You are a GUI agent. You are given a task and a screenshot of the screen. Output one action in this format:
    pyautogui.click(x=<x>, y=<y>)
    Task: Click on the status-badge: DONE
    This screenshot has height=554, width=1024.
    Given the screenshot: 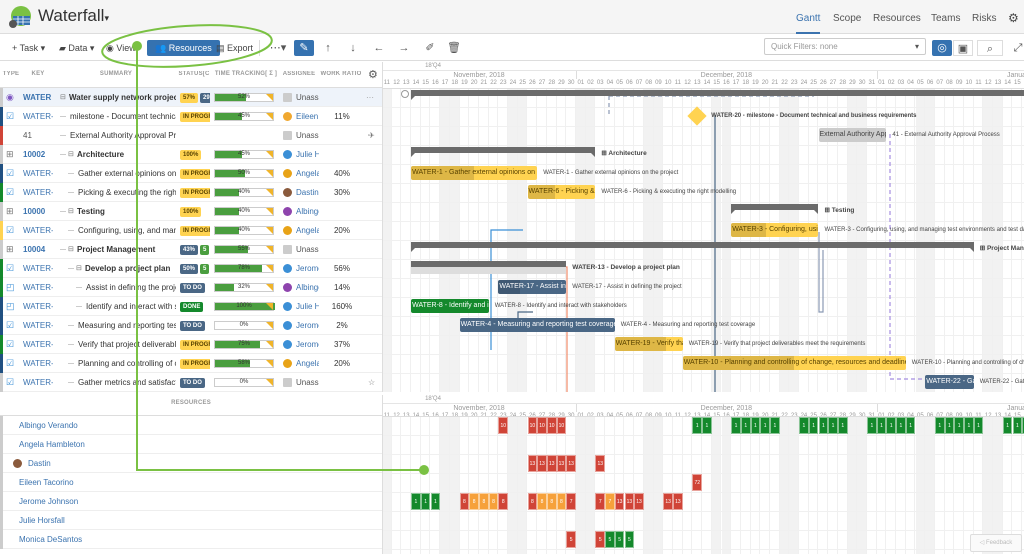 What is the action you would take?
    pyautogui.click(x=192, y=306)
    